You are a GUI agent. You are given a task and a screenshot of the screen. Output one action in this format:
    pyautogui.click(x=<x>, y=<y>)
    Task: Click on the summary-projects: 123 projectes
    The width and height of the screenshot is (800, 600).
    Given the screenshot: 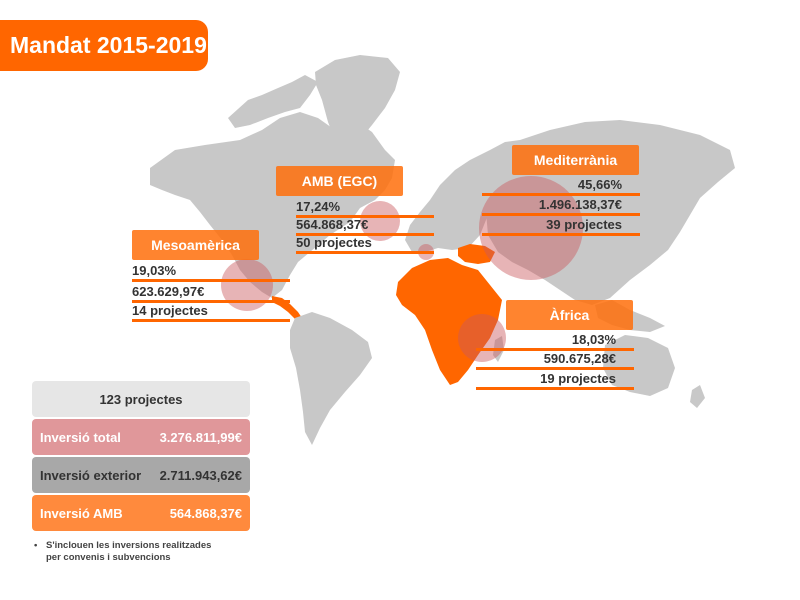 What is the action you would take?
    pyautogui.click(x=141, y=399)
    